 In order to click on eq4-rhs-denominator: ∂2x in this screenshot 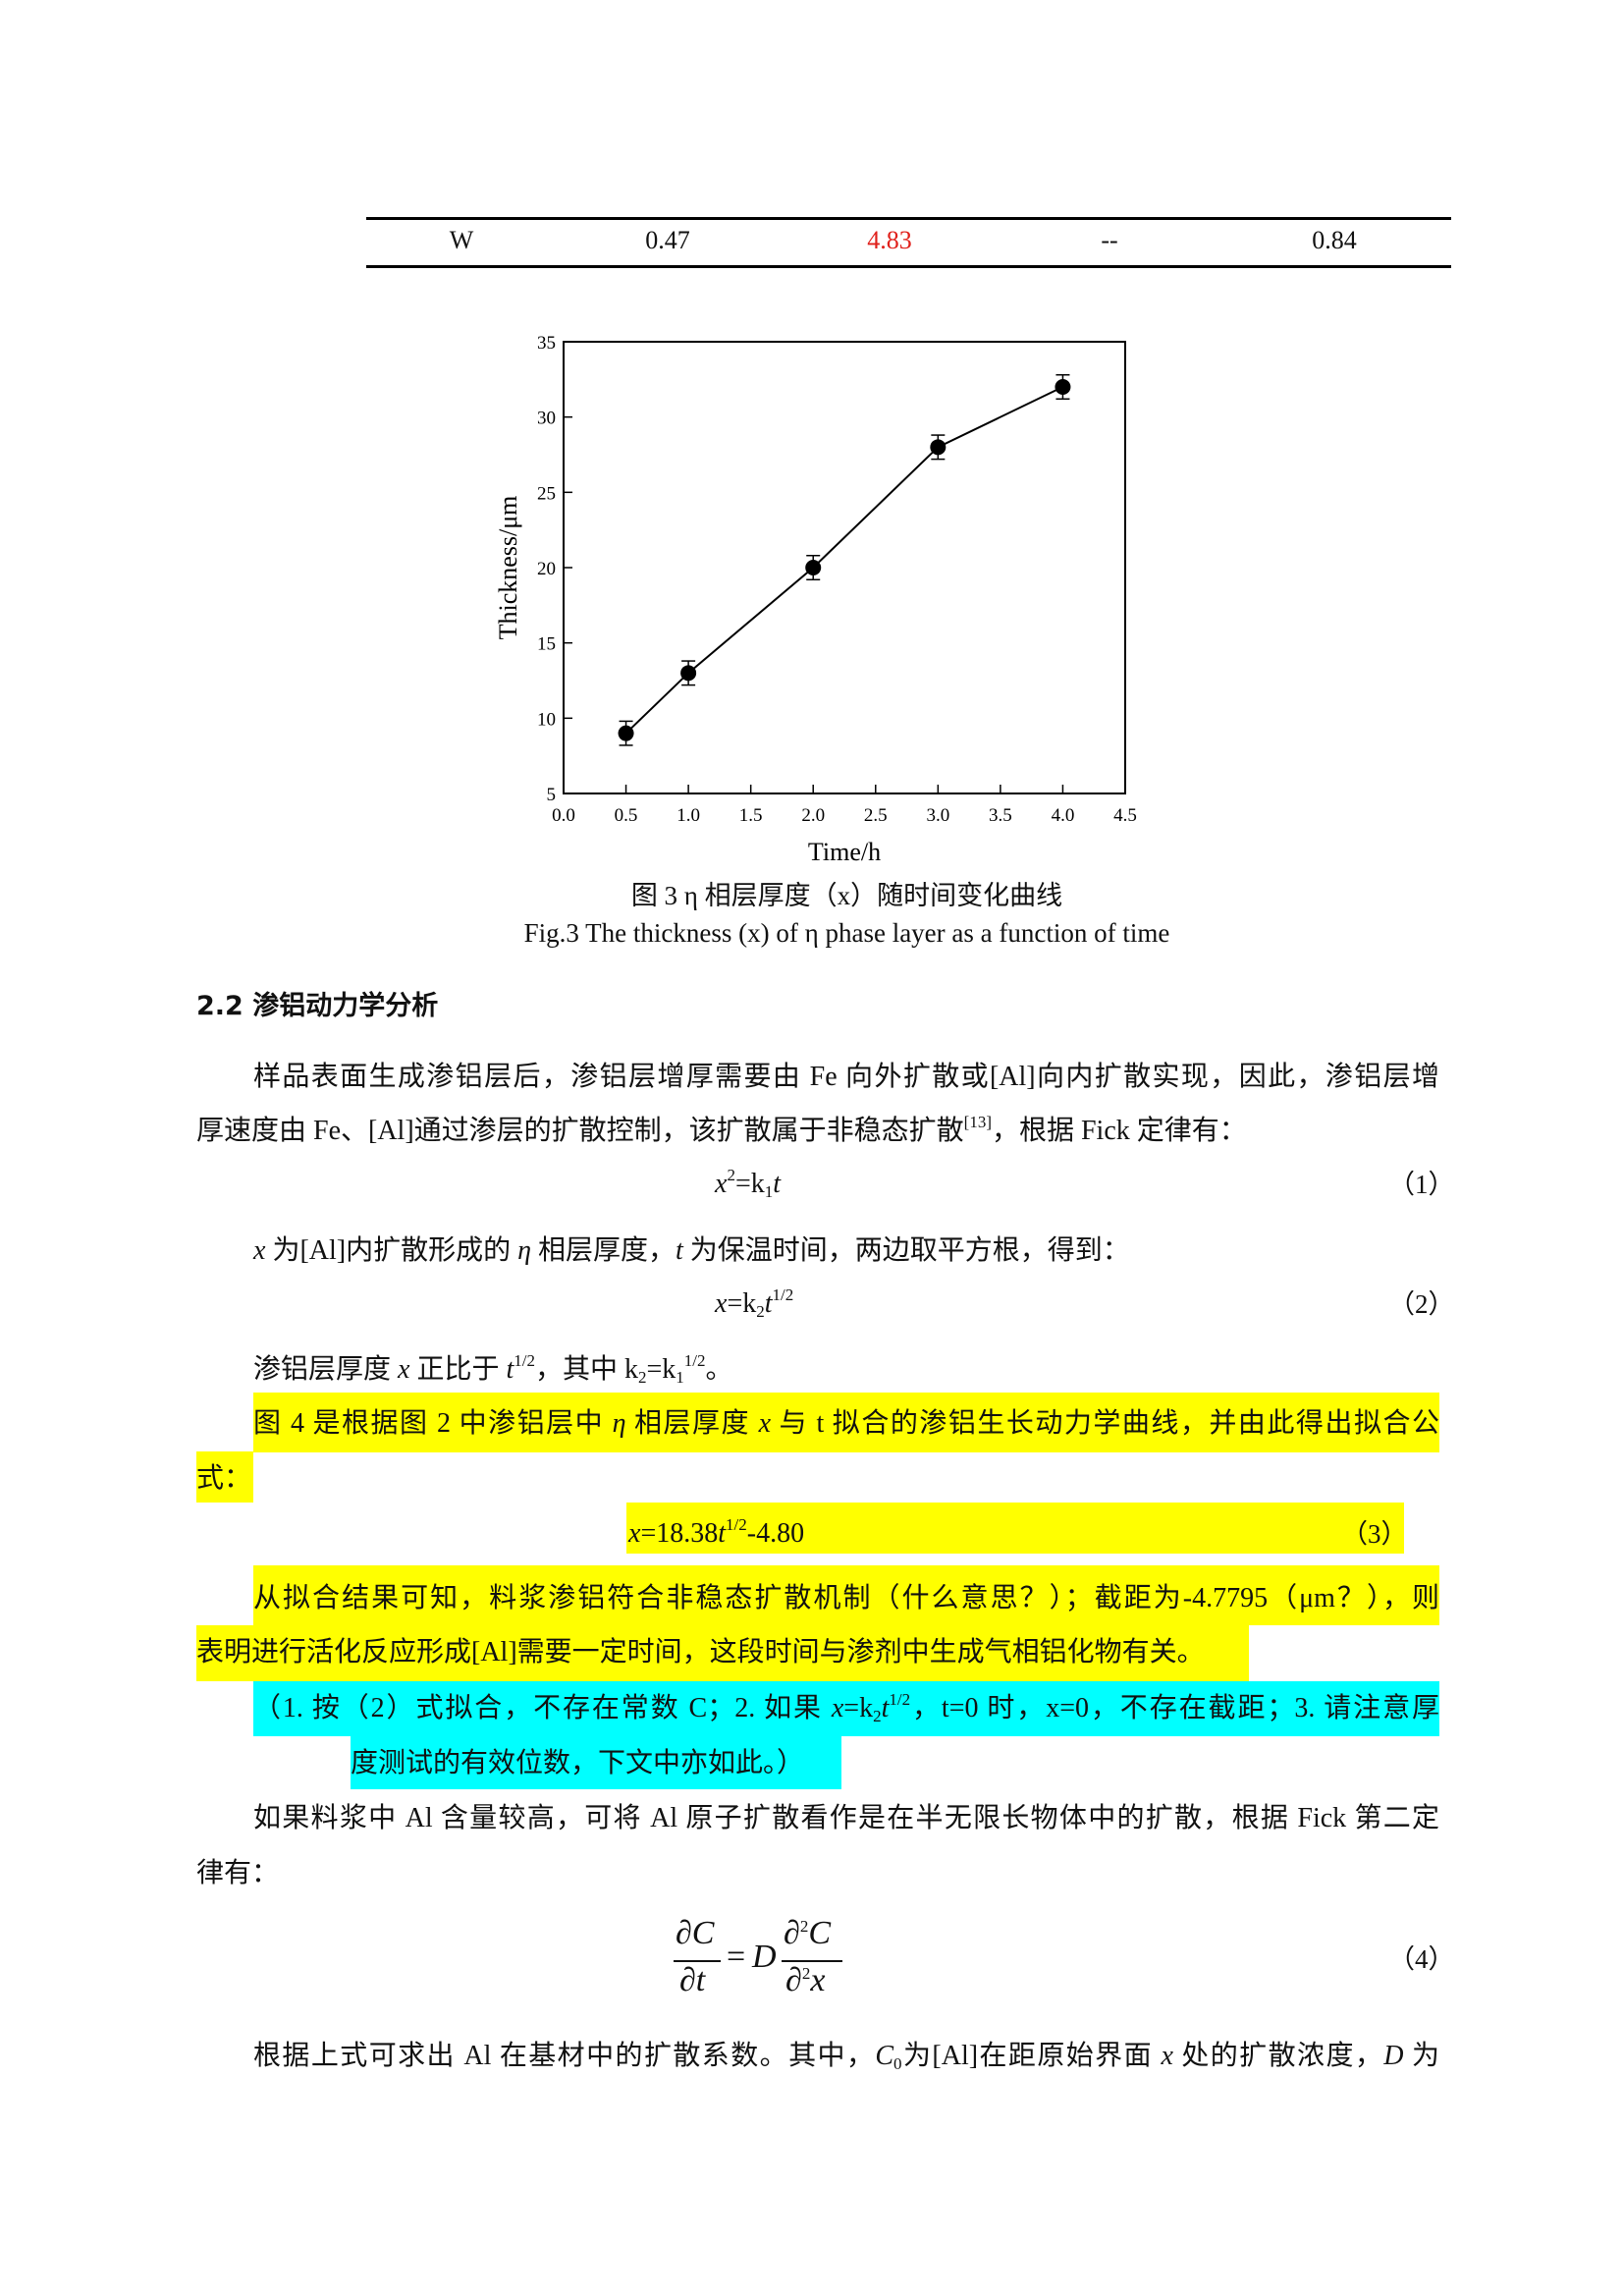, I will do `click(805, 1980)`.